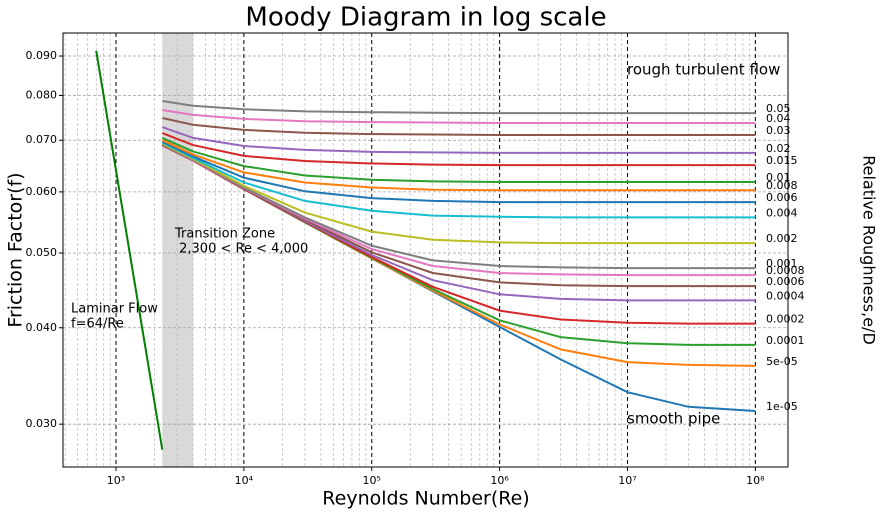  What do you see at coordinates (782, 212) in the screenshot?
I see `series-label: 0.004` at bounding box center [782, 212].